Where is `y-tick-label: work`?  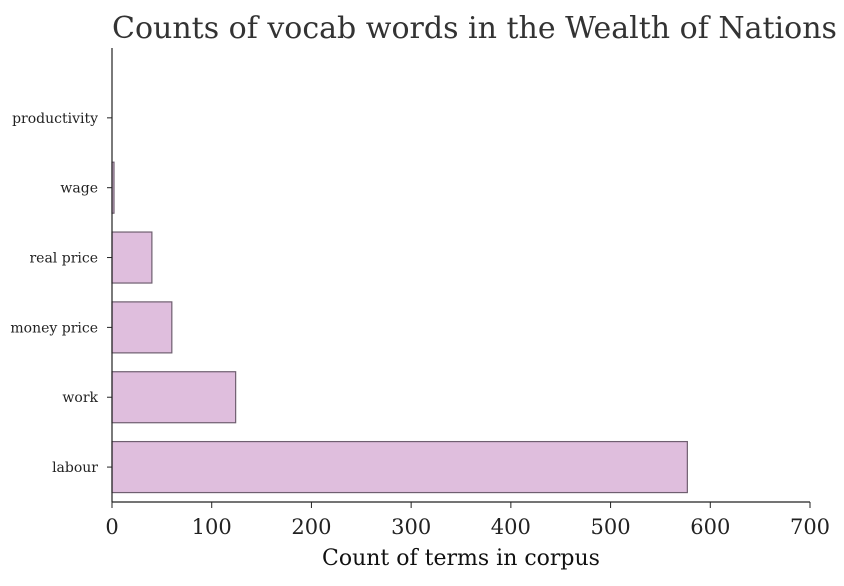 y-tick-label: work is located at coordinates (80, 398).